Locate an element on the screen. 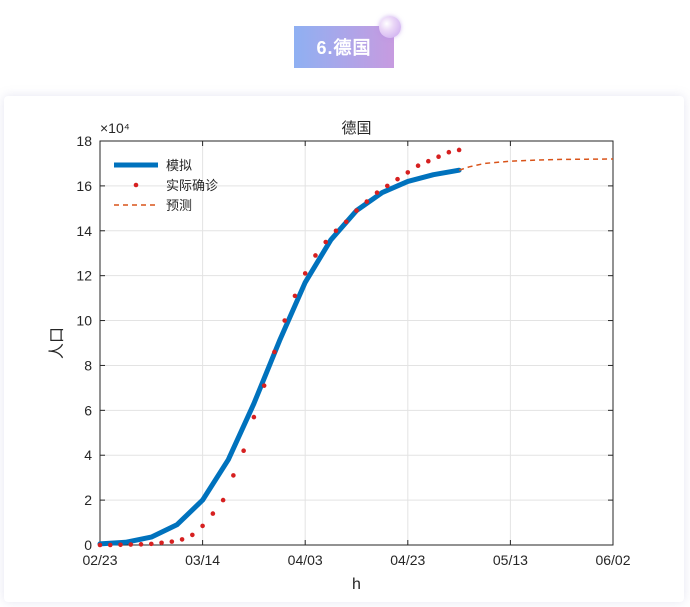 The height and width of the screenshot is (607, 690). x-axis-label: h is located at coordinates (356, 584).